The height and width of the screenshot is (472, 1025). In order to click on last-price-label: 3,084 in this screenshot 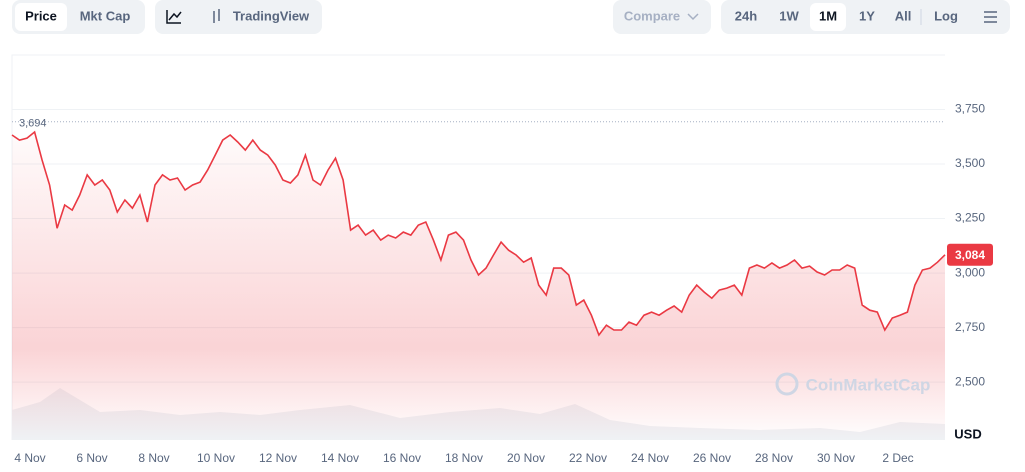, I will do `click(970, 255)`.